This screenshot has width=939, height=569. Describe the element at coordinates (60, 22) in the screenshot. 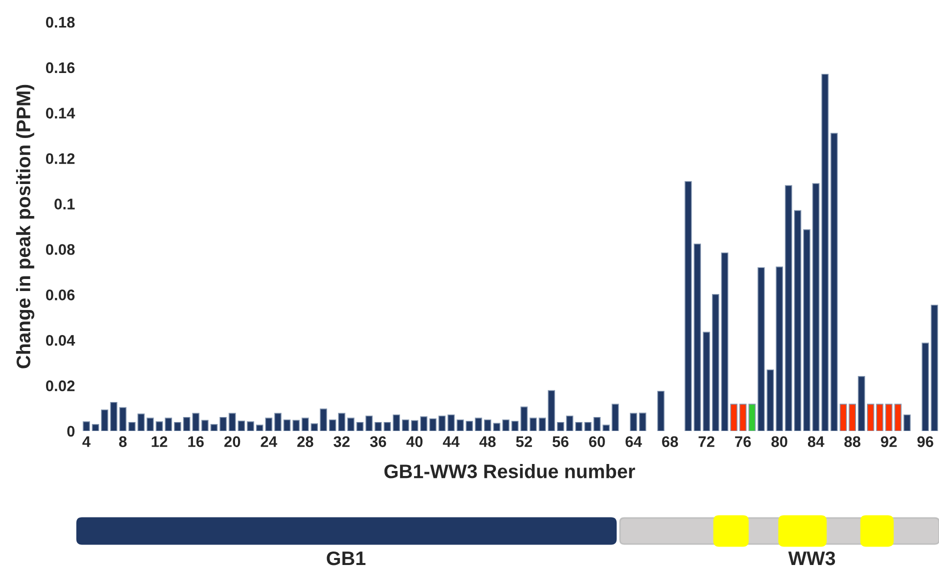

I see `y-tick-label: 0.18` at that location.